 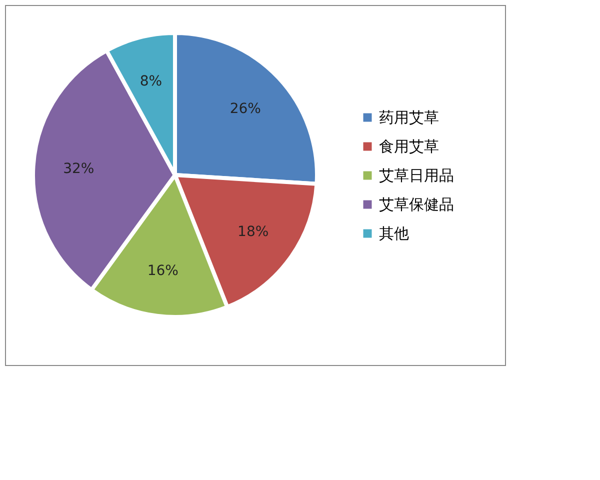 What do you see at coordinates (245, 108) in the screenshot?
I see `data-label: 26%` at bounding box center [245, 108].